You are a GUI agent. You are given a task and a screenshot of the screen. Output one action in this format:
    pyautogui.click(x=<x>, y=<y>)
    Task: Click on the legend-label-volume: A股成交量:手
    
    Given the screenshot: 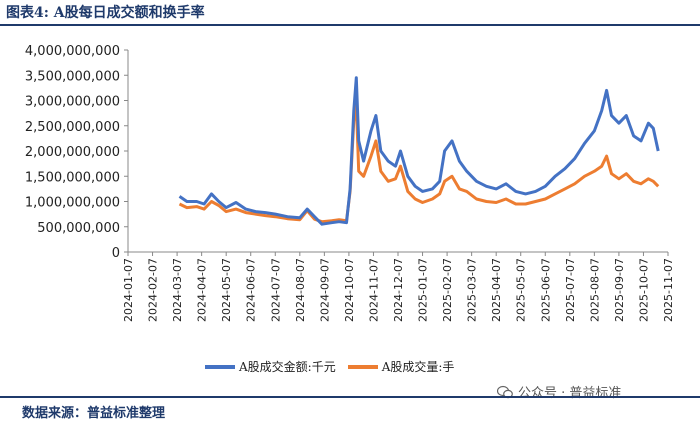 What is the action you would take?
    pyautogui.click(x=418, y=367)
    